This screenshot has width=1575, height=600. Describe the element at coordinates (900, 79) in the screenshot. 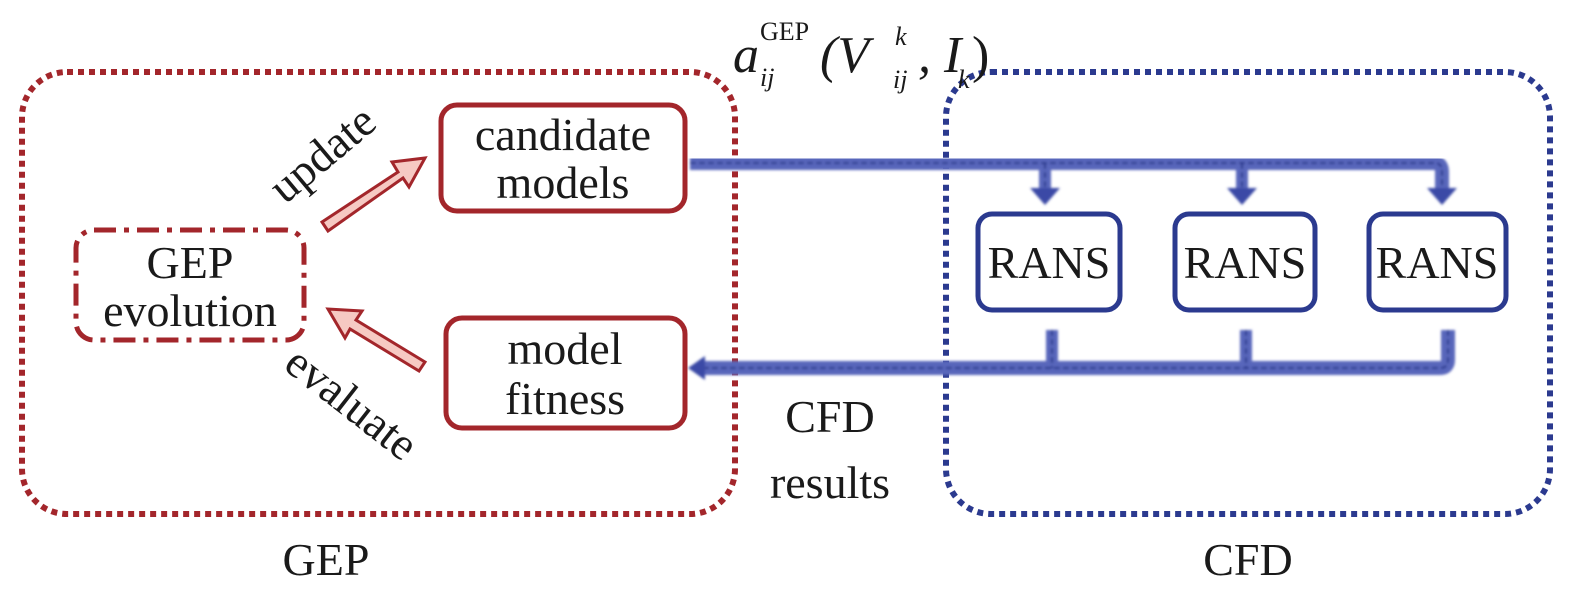

I see `formula-v-sub: ij` at that location.